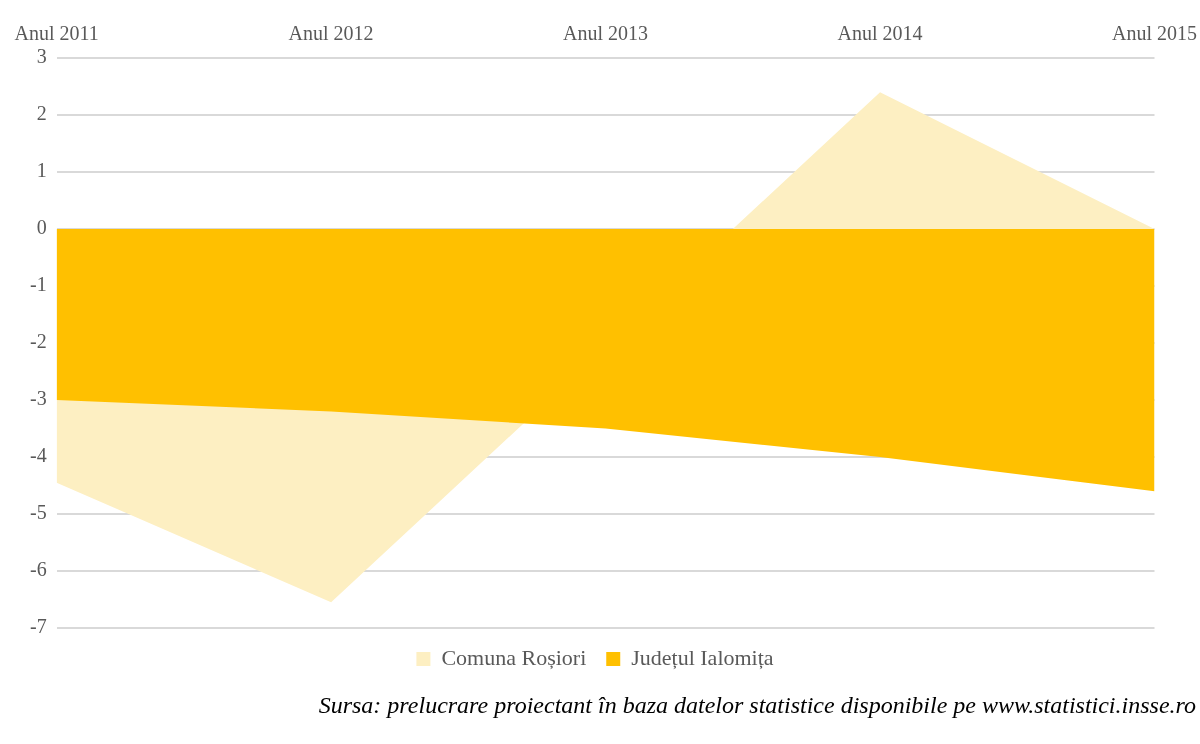 This screenshot has height=744, width=1200. Describe the element at coordinates (38, 341) in the screenshot. I see `y-tick-label: -2` at that location.